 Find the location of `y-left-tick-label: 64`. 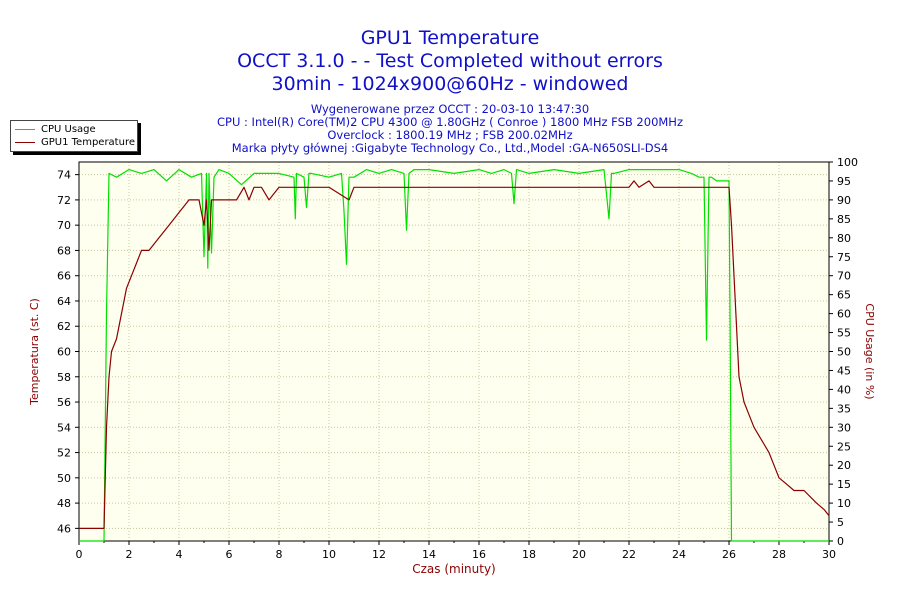

y-left-tick-label: 64 is located at coordinates (64, 301).